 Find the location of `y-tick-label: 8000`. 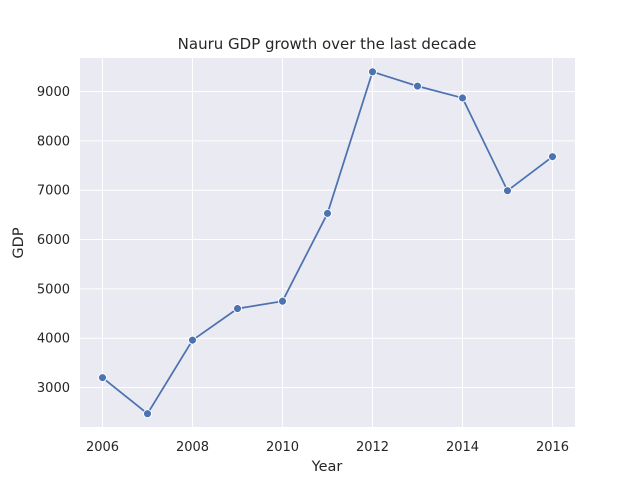

y-tick-label: 8000 is located at coordinates (53, 141).